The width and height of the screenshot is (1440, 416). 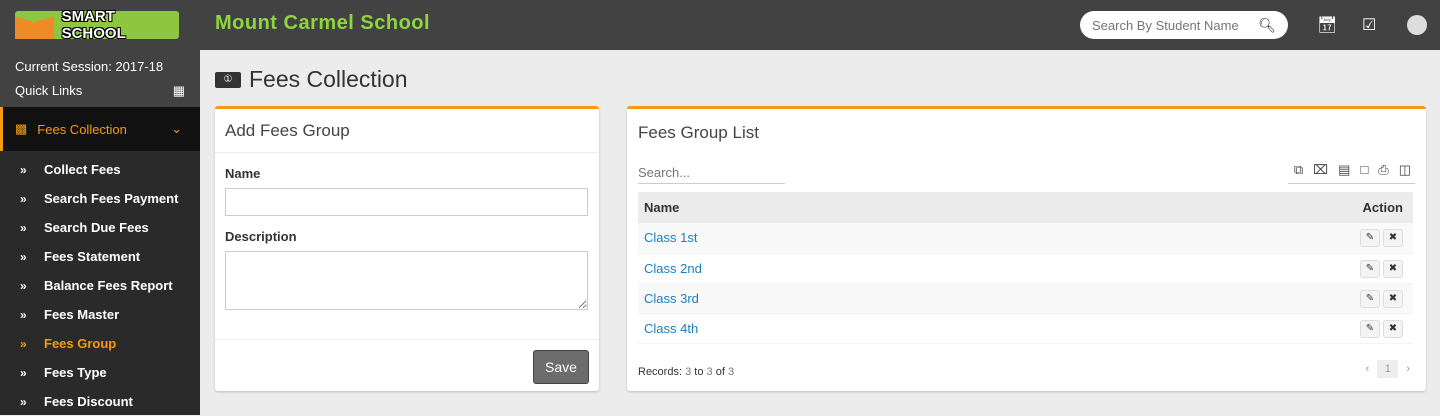 I want to click on session-panel: Current Session: 2017-18 Quick Links ▦, so click(x=100, y=78).